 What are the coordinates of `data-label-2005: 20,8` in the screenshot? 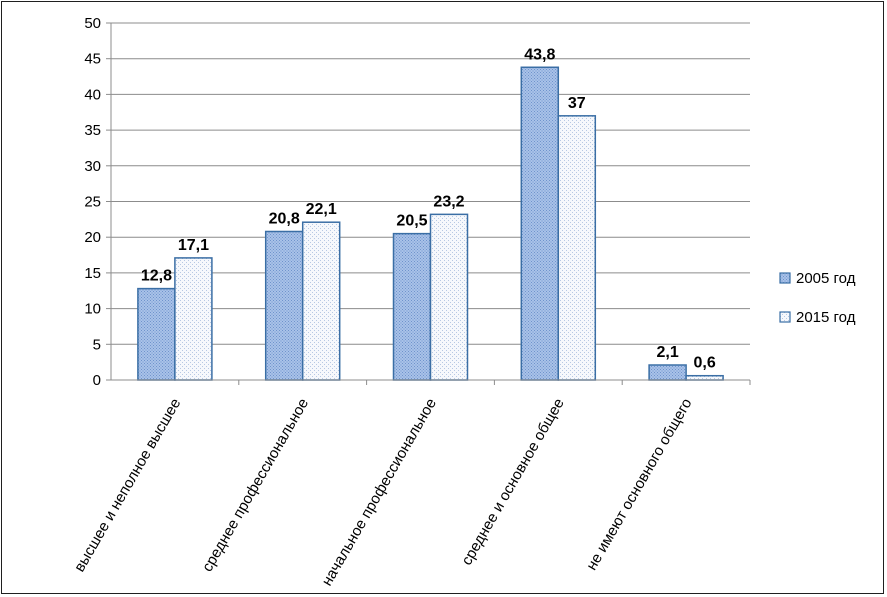 It's located at (284, 218).